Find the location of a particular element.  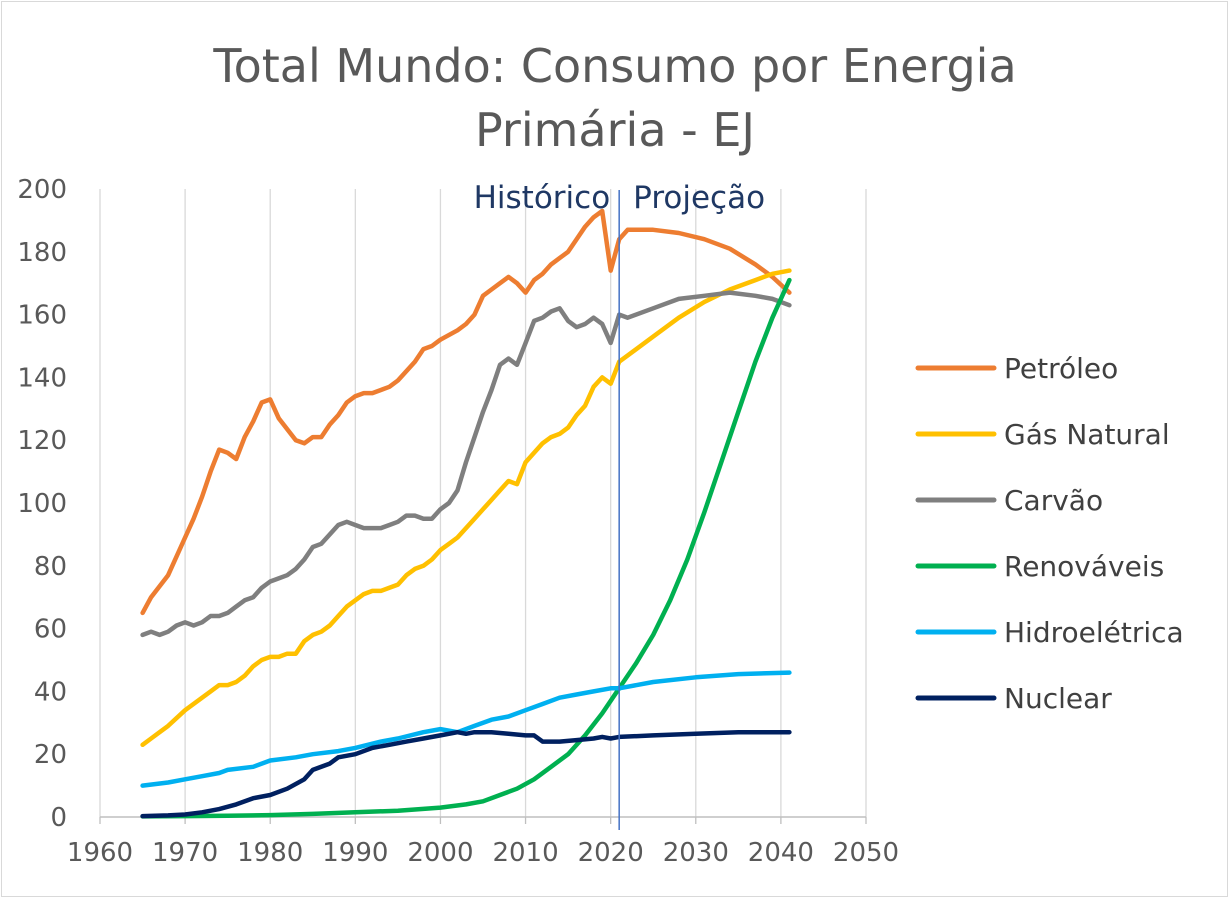

projecao-label: Projeção is located at coordinates (699, 198).